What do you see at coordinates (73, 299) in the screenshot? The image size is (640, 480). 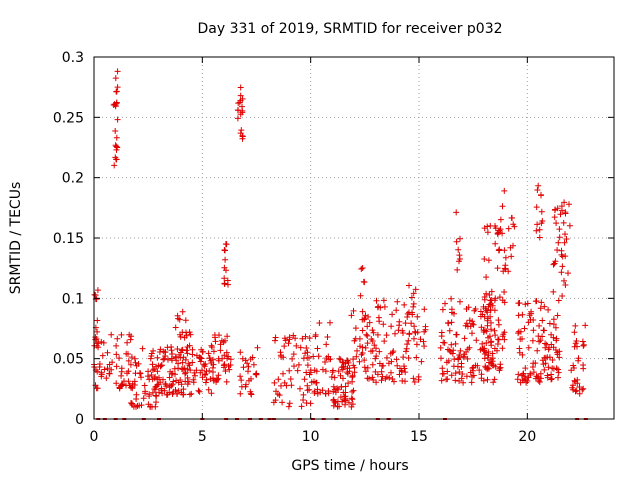 I see `y-tick-label: 0.1` at bounding box center [73, 299].